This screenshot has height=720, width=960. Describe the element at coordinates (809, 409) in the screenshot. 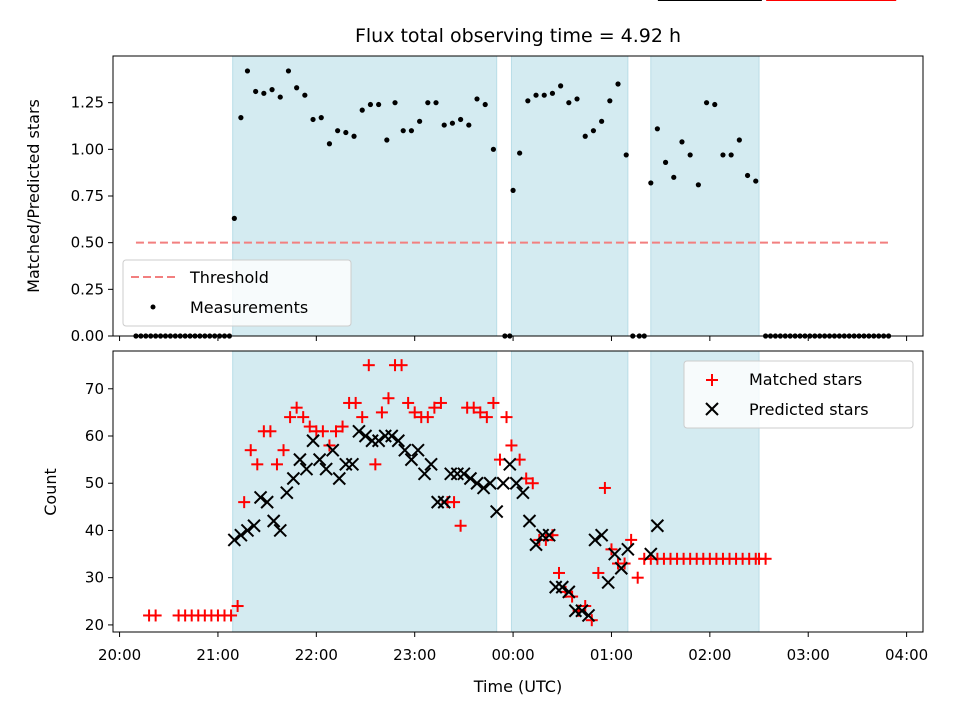

I see `legend-predicted-label: Predicted stars` at that location.